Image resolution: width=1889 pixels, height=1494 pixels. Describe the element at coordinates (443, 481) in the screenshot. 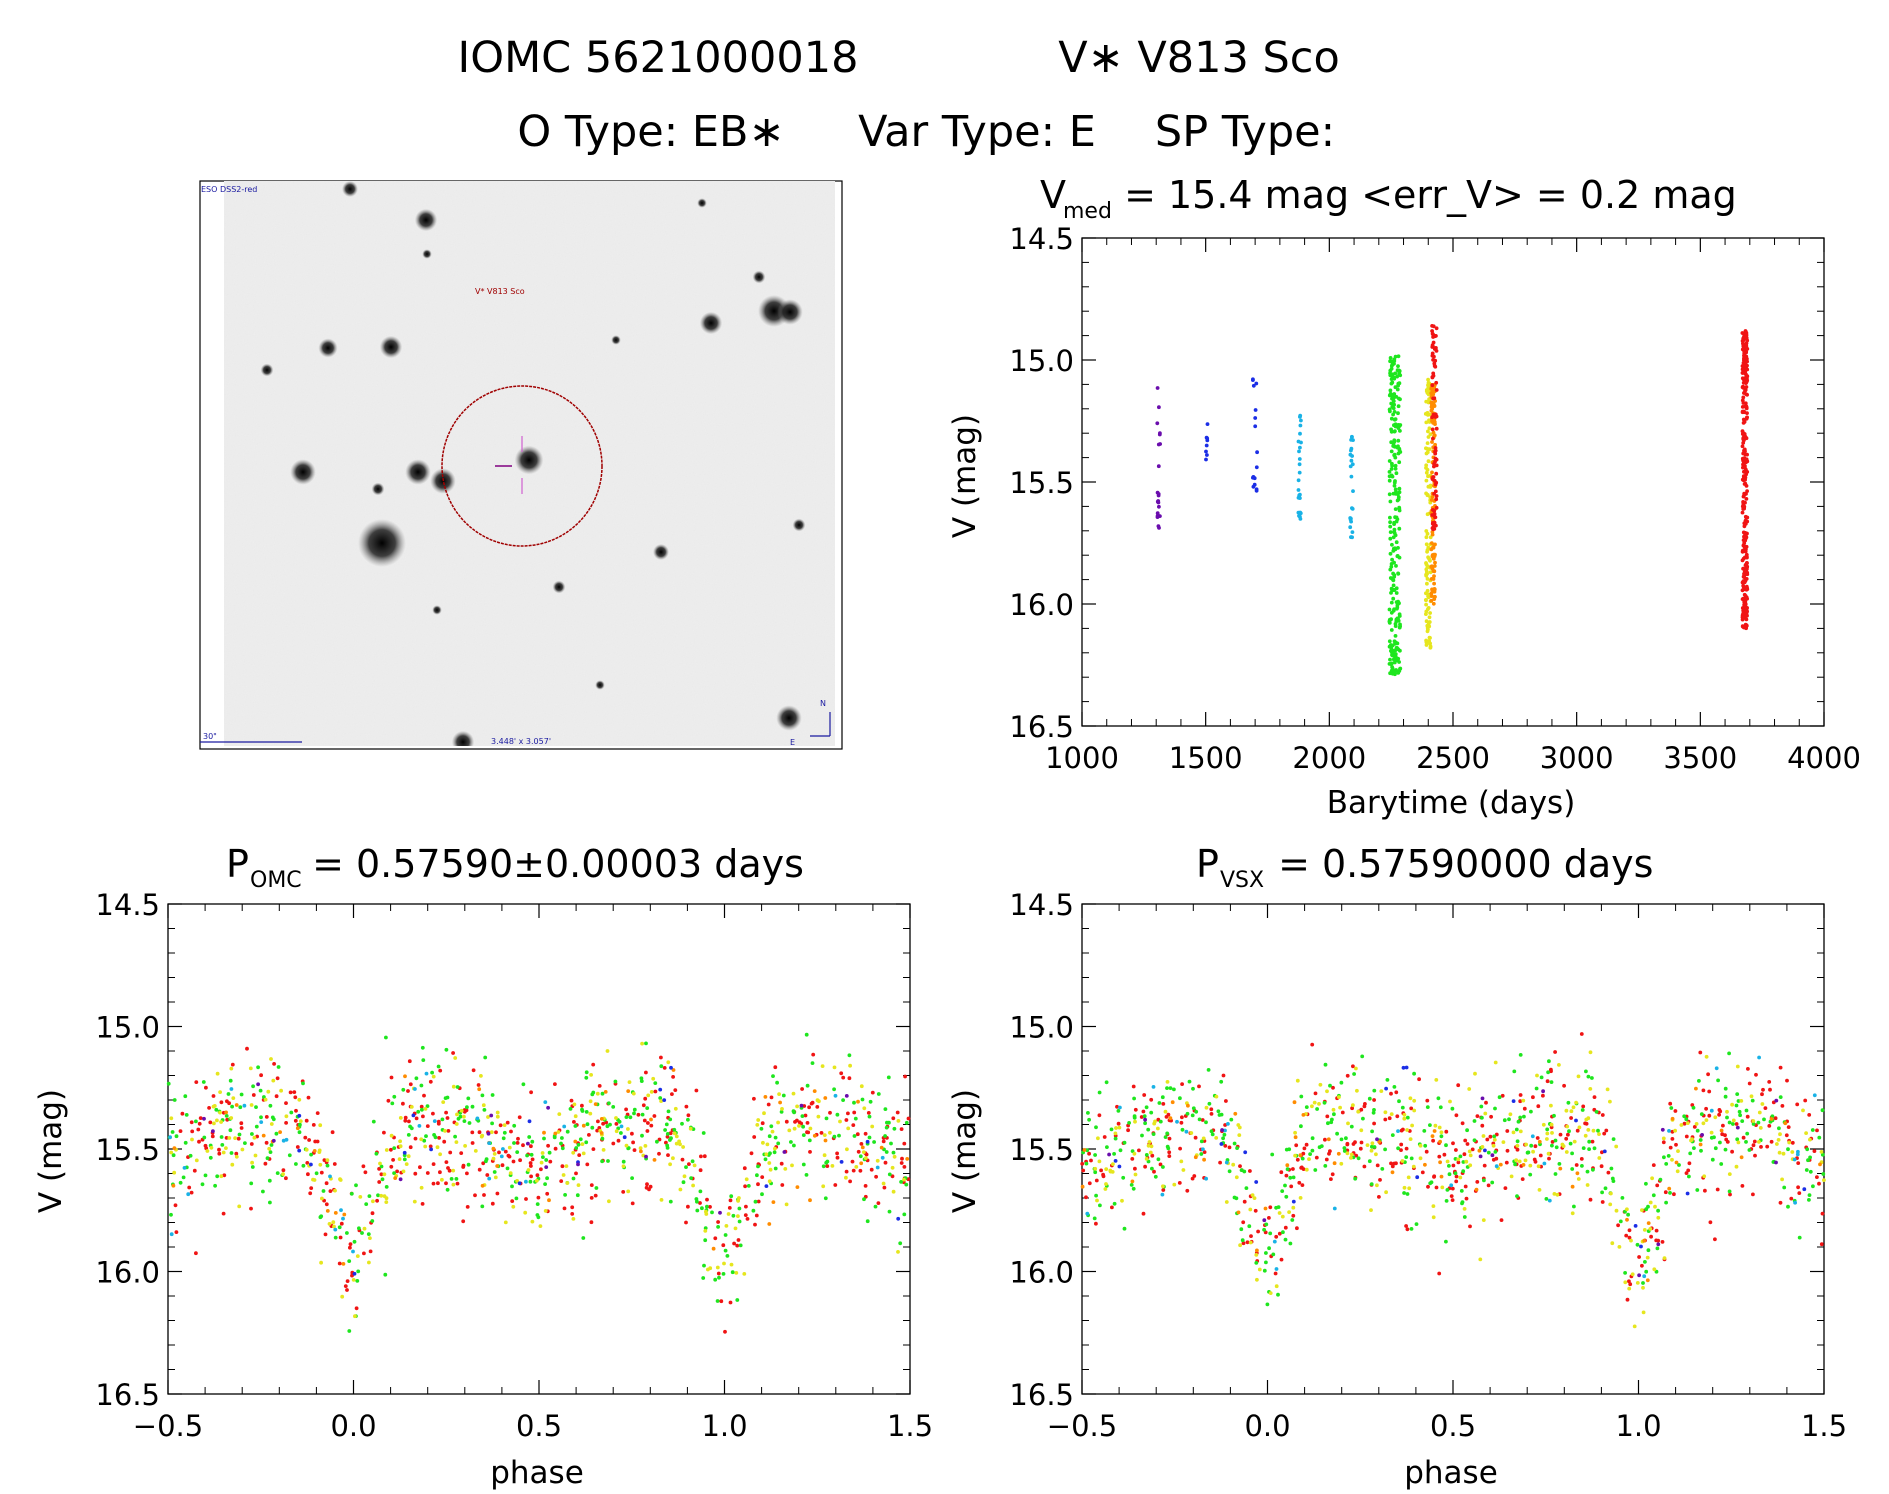

I see `star` at that location.